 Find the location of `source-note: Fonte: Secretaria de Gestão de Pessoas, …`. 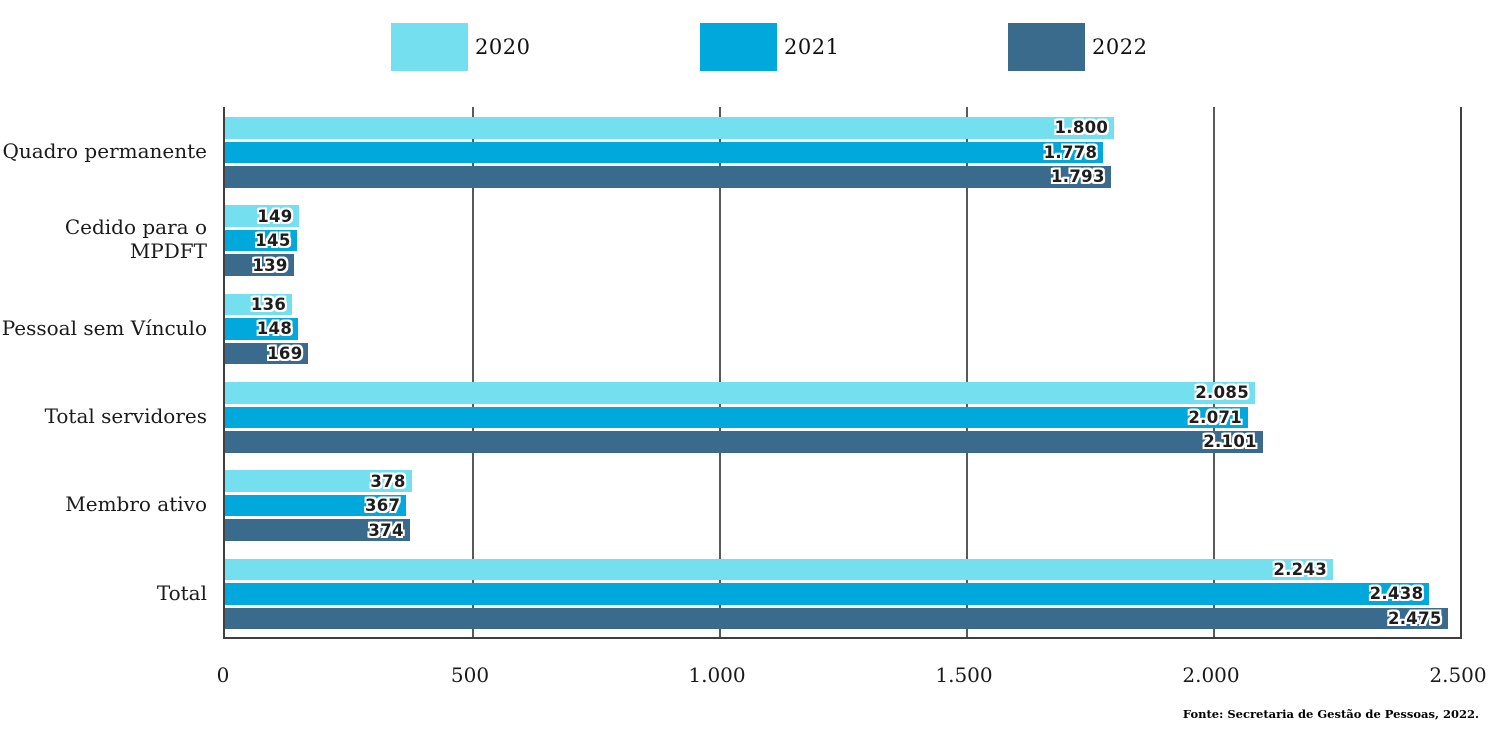

source-note: Fonte: Secretaria de Gestão de Pessoas, … is located at coordinates (1330, 714).